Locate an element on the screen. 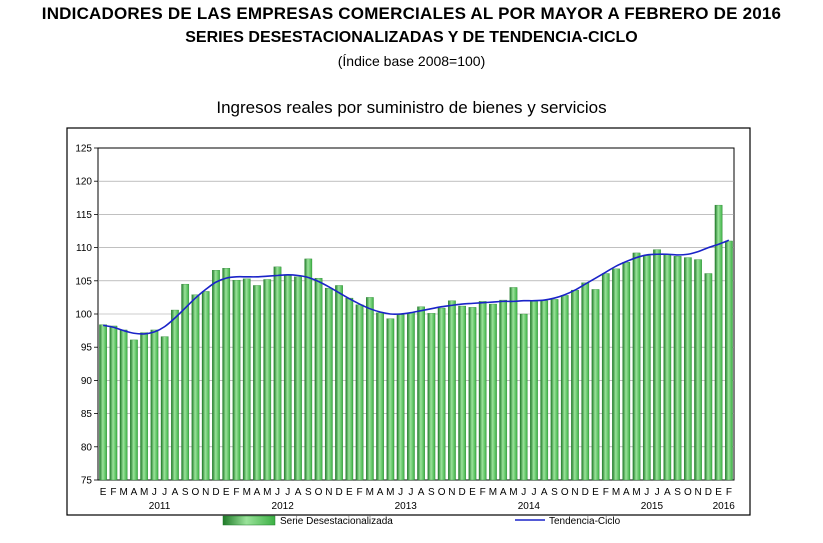 This screenshot has width=823, height=543. x-year-label: 2013 is located at coordinates (406, 506).